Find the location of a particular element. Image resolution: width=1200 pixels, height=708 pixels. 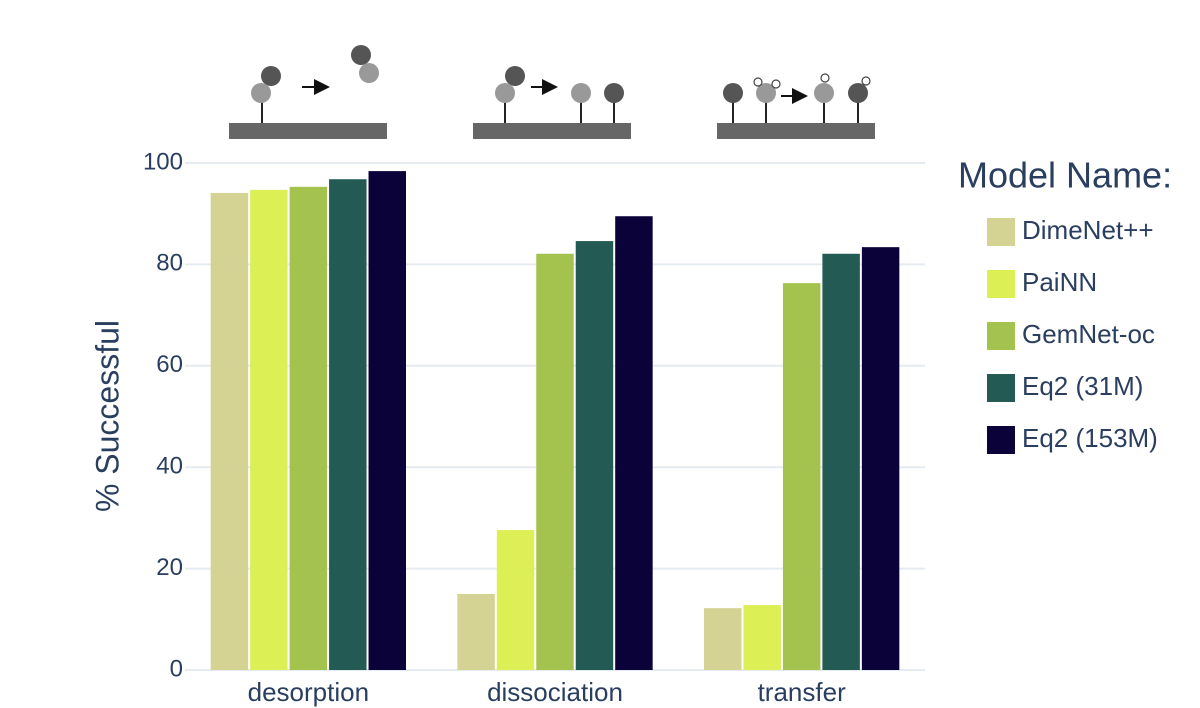

y-tick-label: 40 is located at coordinates (169, 466).